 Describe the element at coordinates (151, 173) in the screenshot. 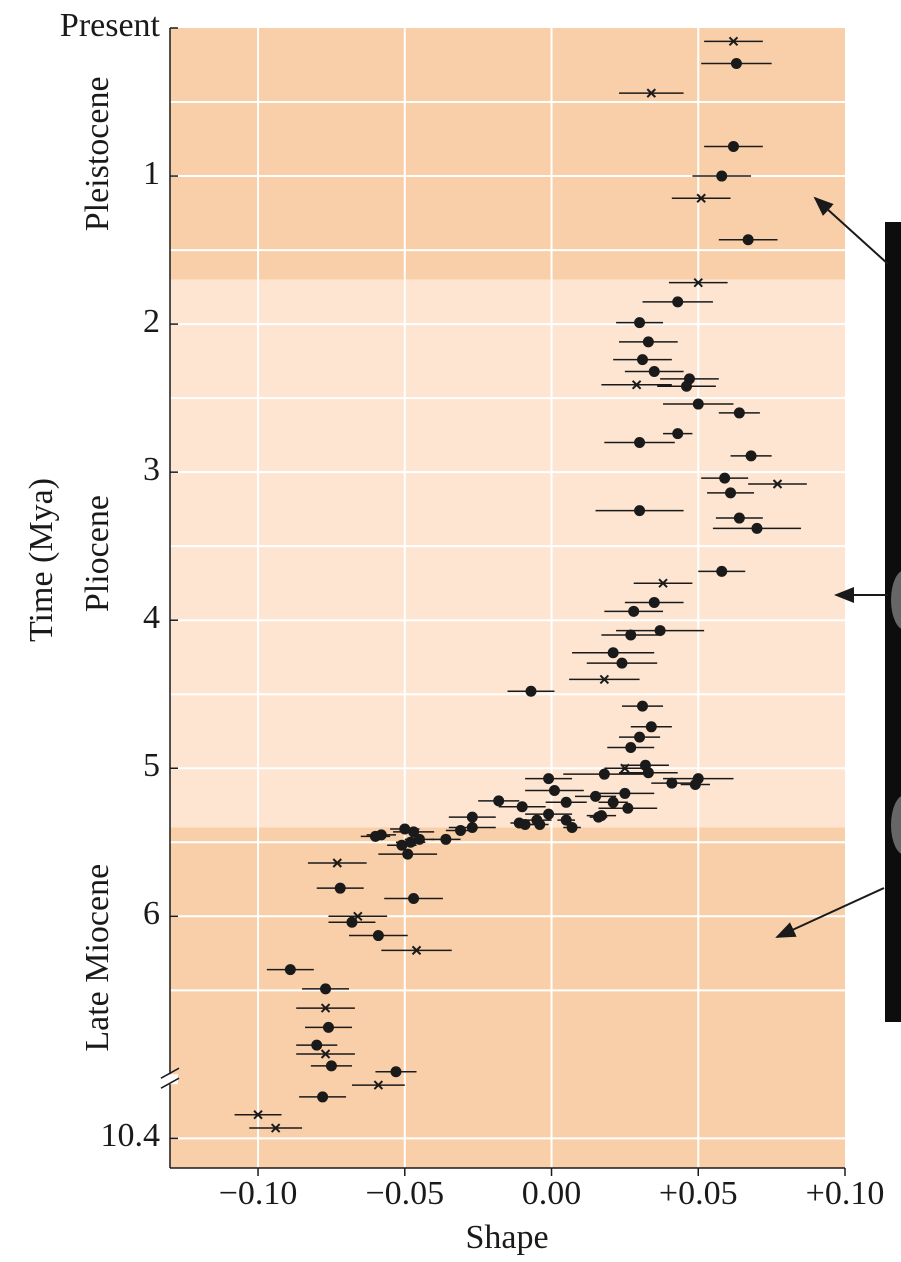

I see `y-tick-label: 1` at that location.